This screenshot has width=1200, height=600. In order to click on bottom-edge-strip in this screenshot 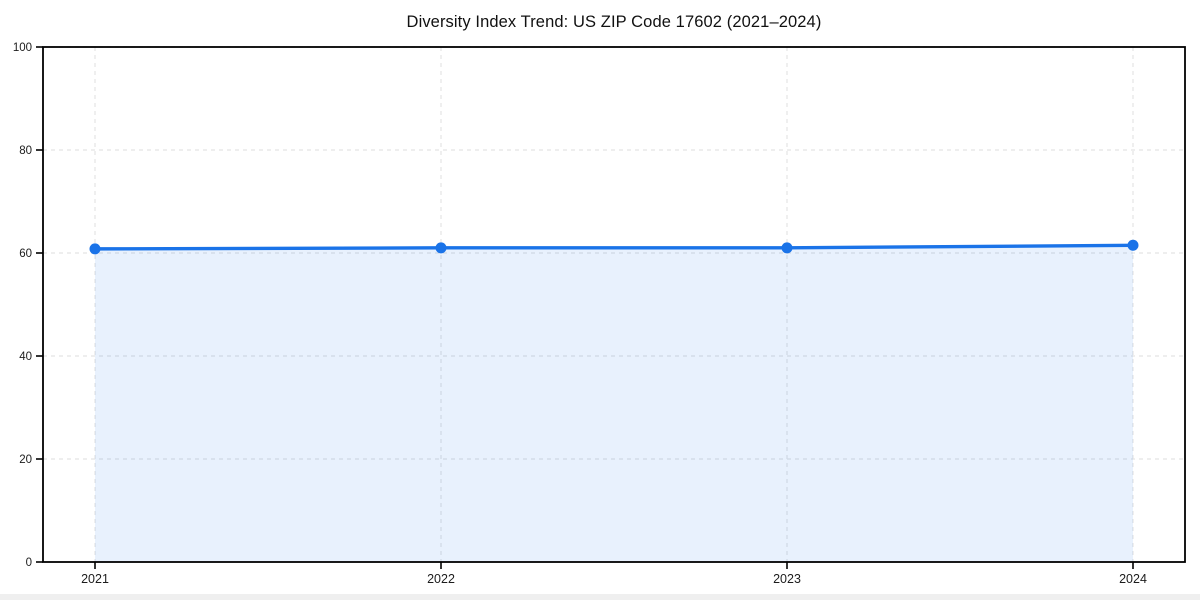, I will do `click(600, 597)`.